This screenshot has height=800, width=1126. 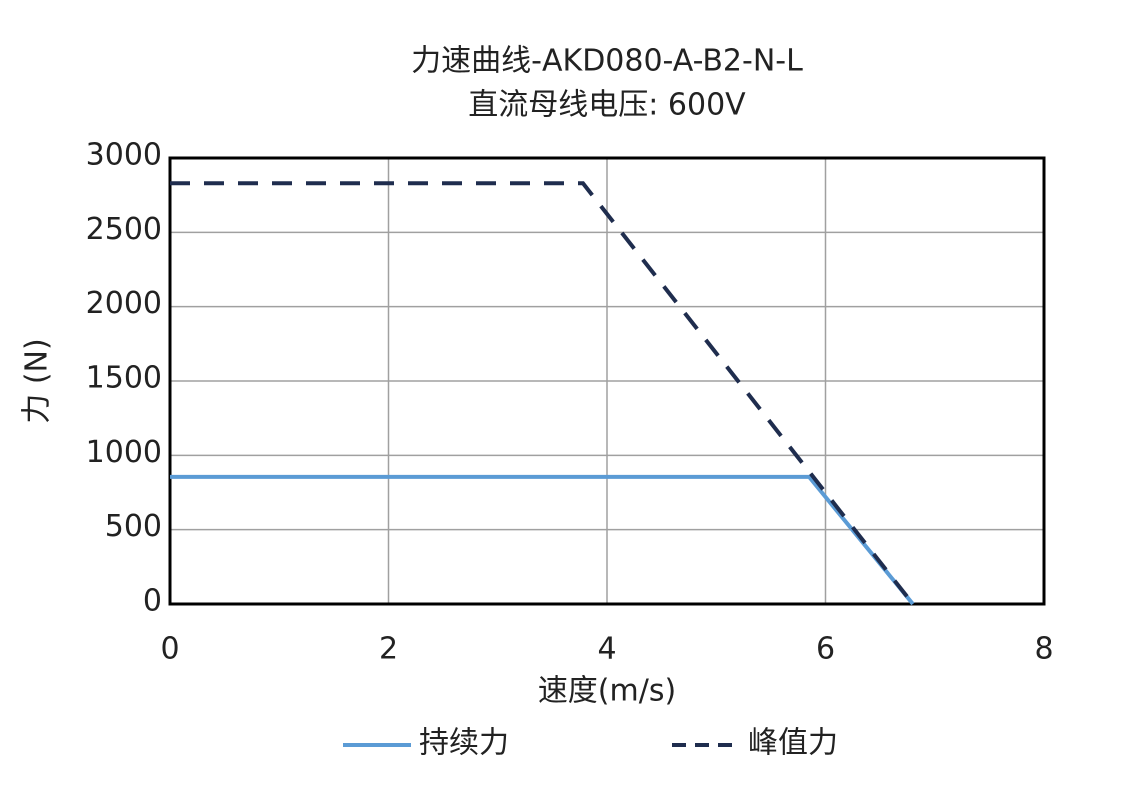 I want to click on x-tick-label: 2, so click(x=388, y=649).